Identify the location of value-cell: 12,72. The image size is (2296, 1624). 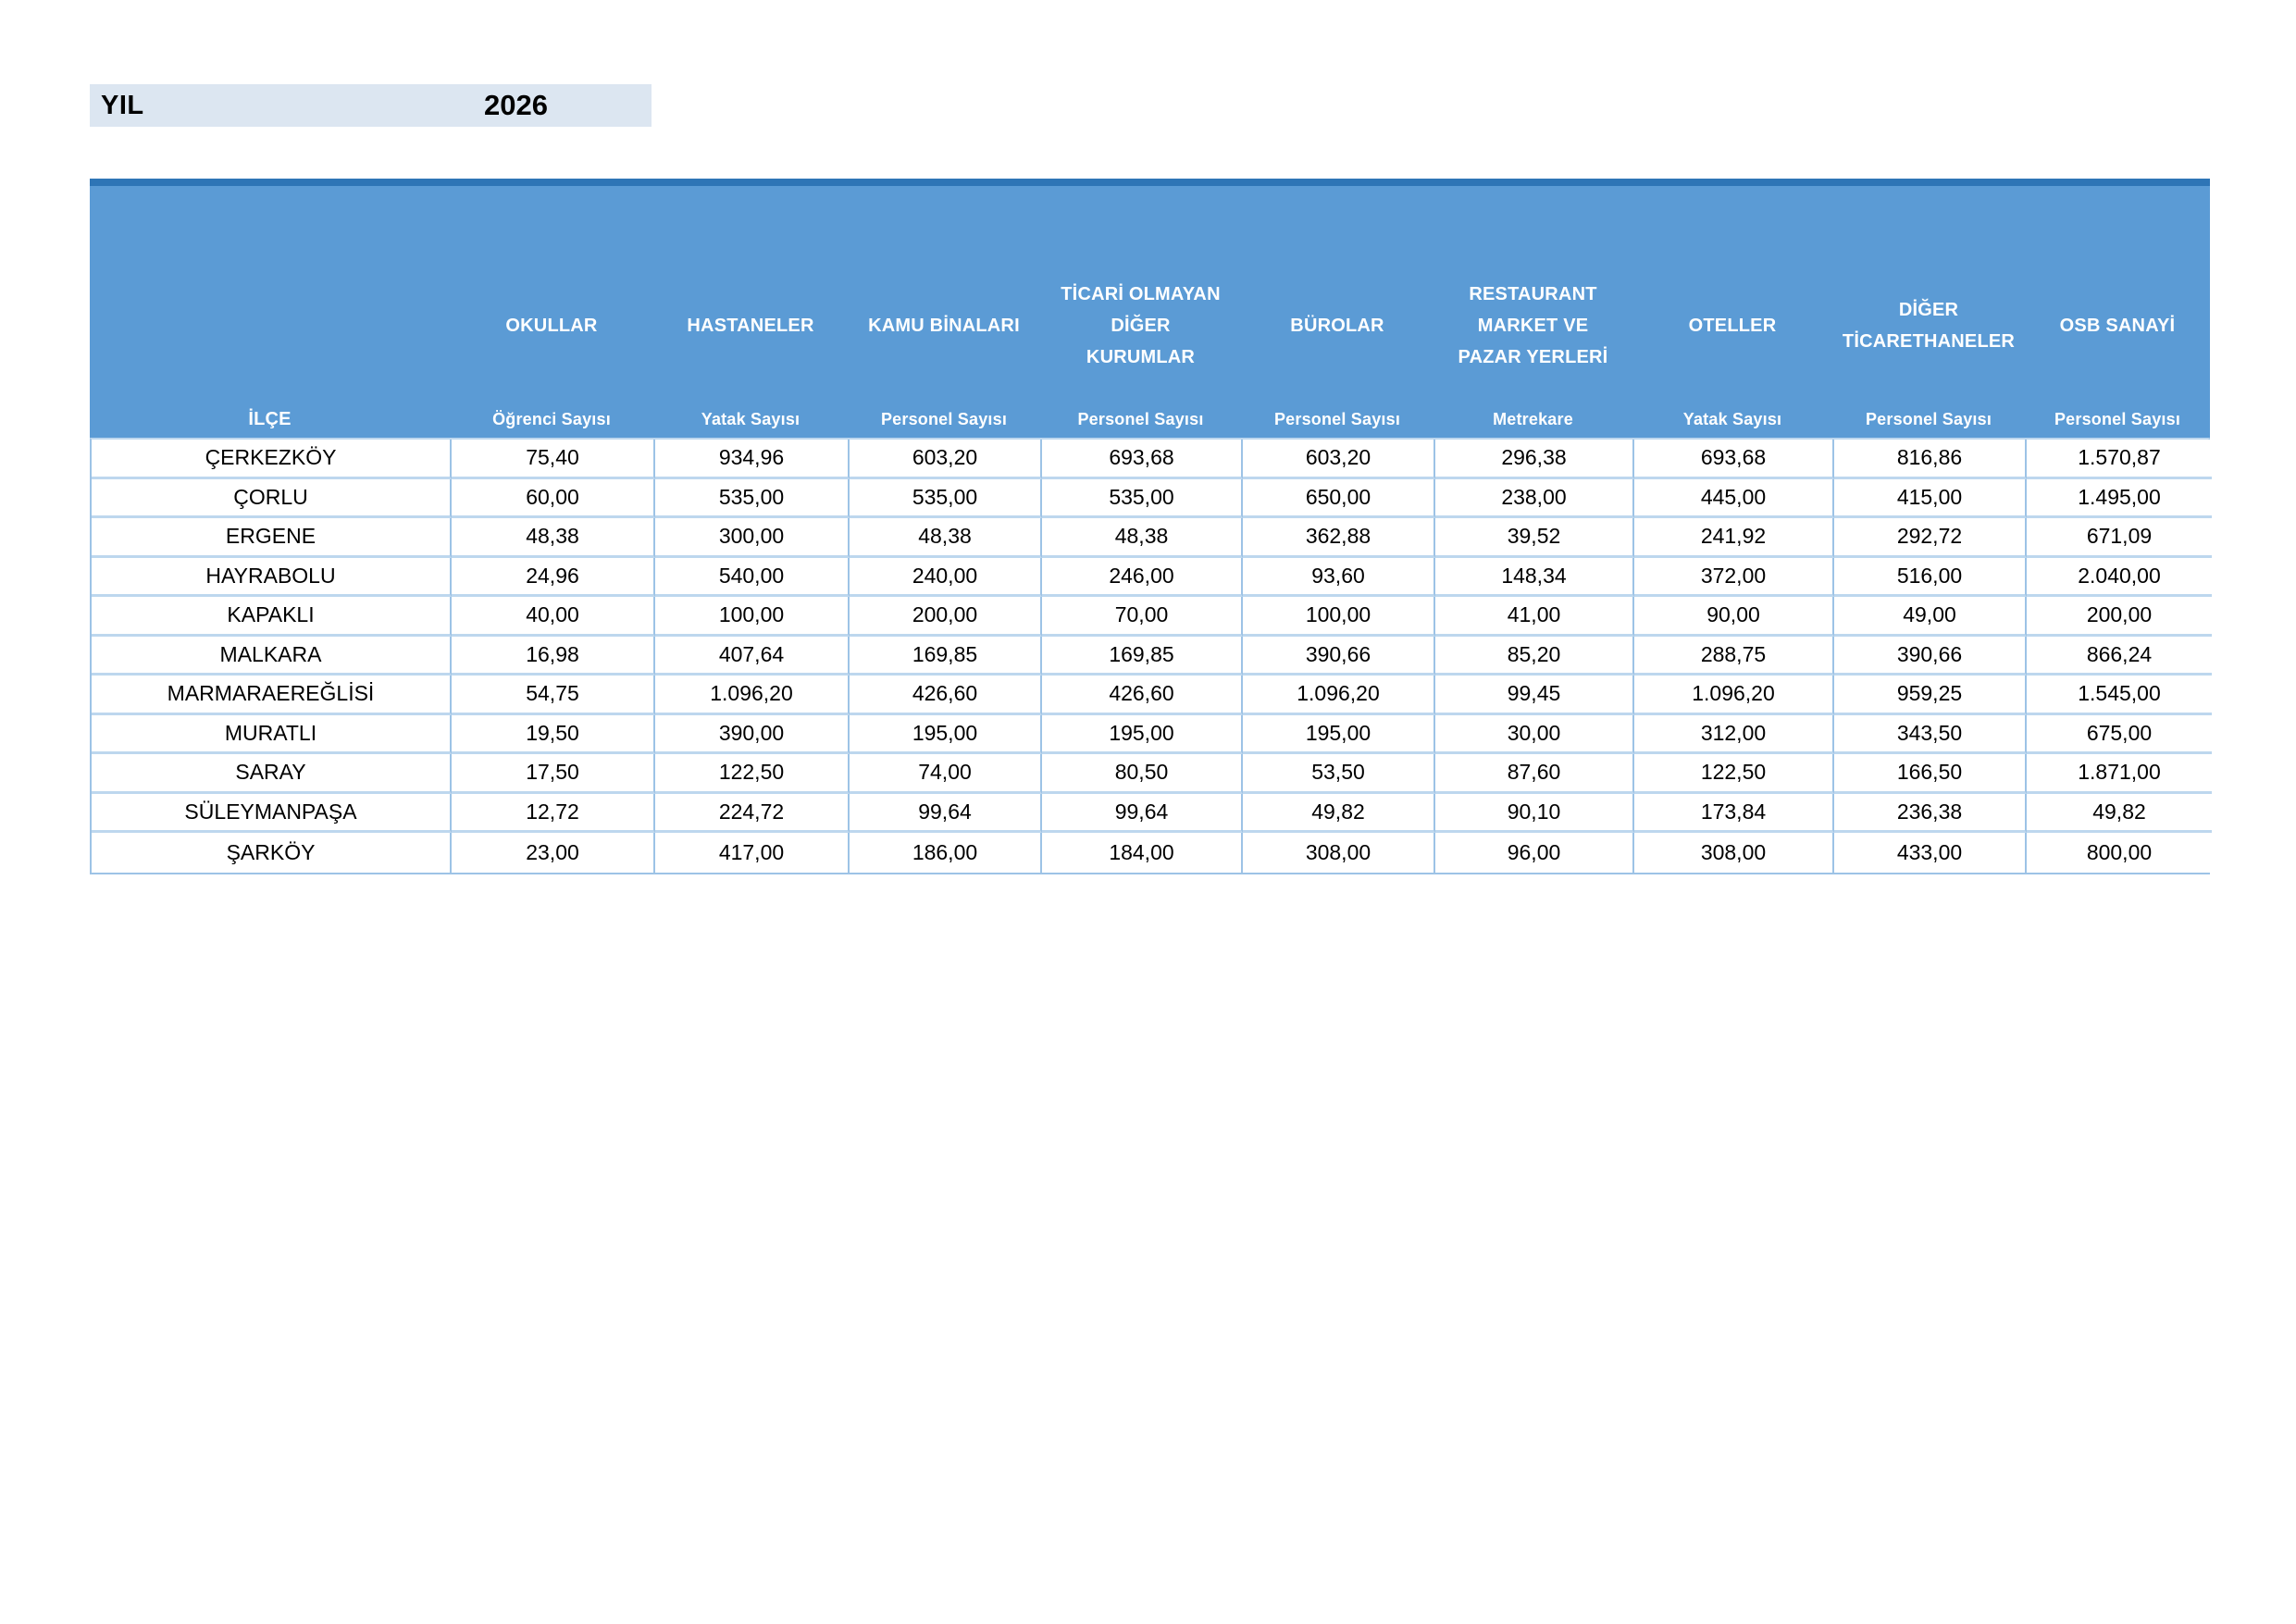
(554, 813).